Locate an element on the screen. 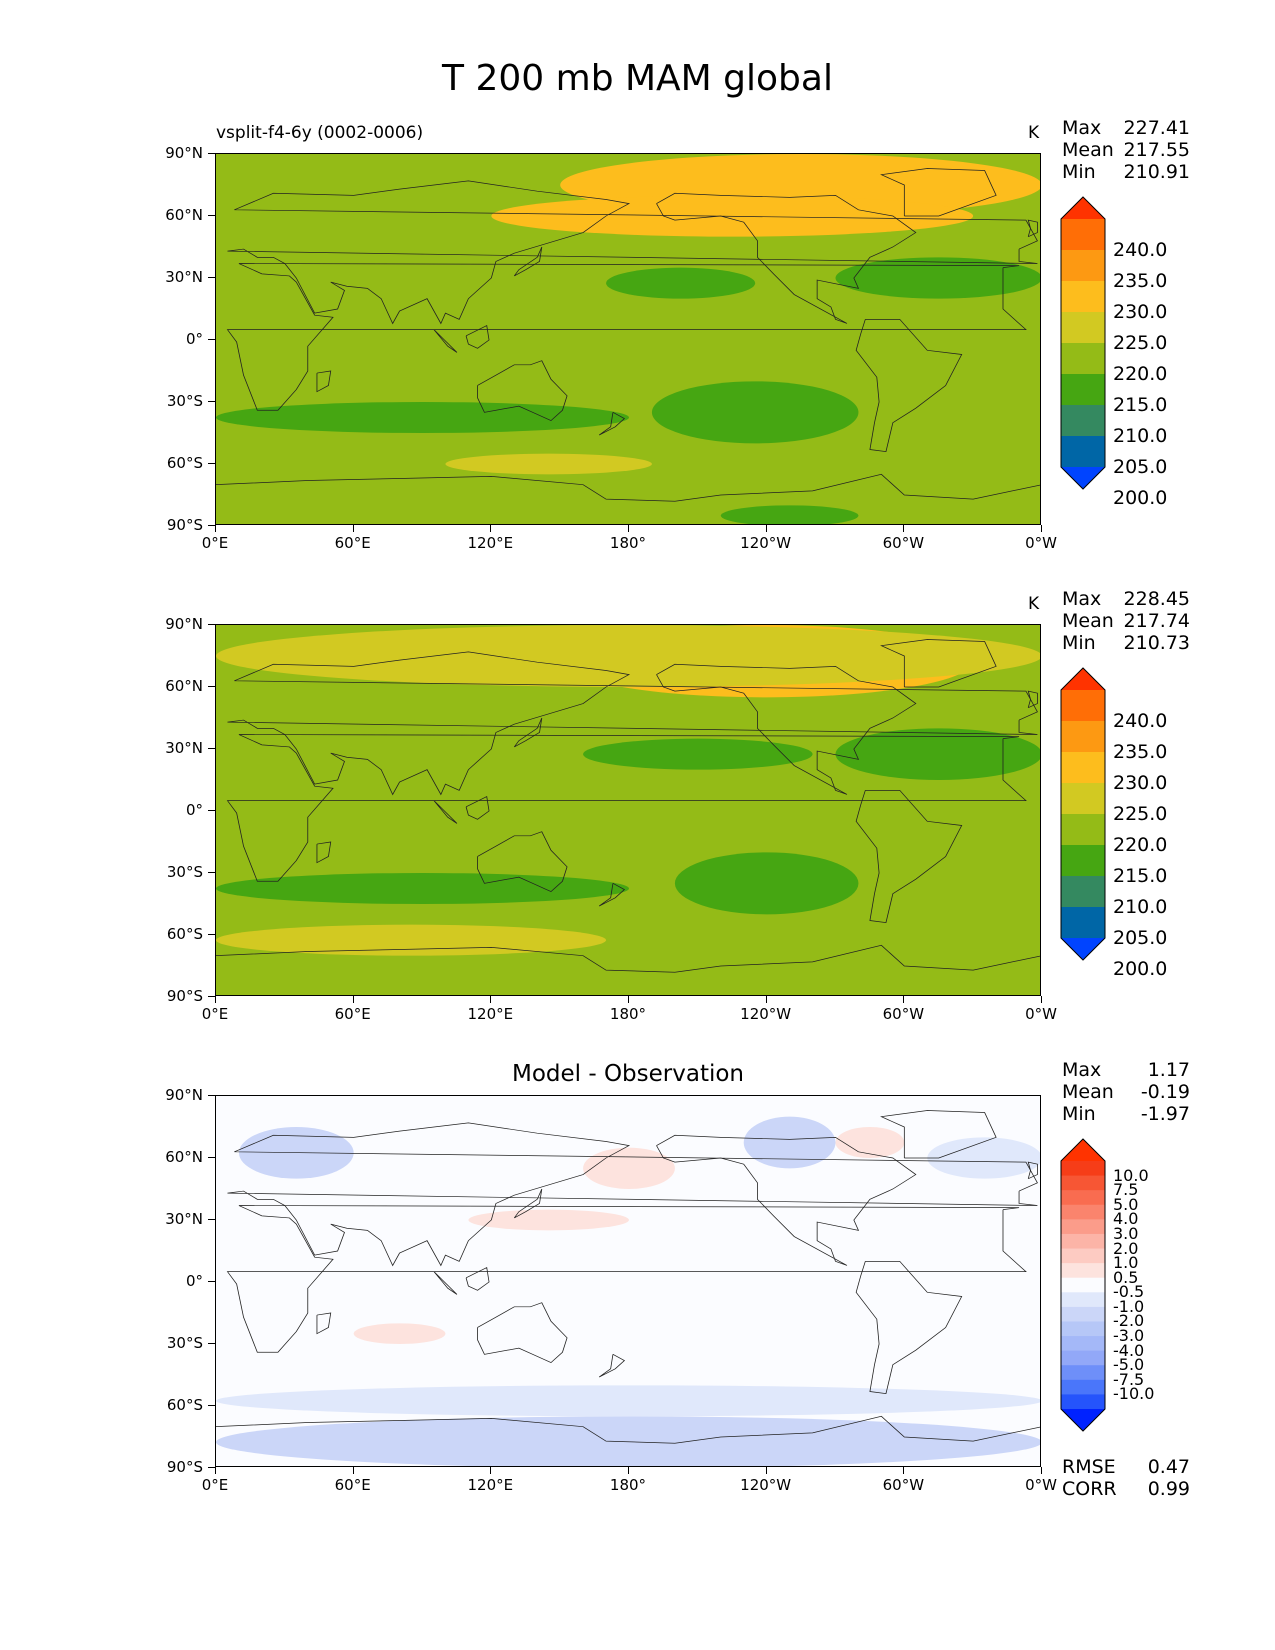 The image size is (1275, 1650). stats-box: Max 227.41 Mean 217.55 Min 210.91 is located at coordinates (1126, 150).